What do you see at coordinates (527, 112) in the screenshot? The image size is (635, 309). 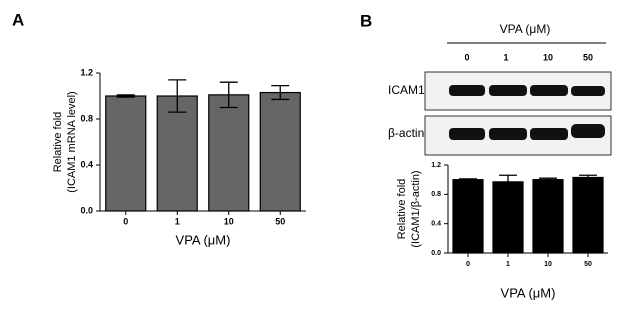 I see `bands` at bounding box center [527, 112].